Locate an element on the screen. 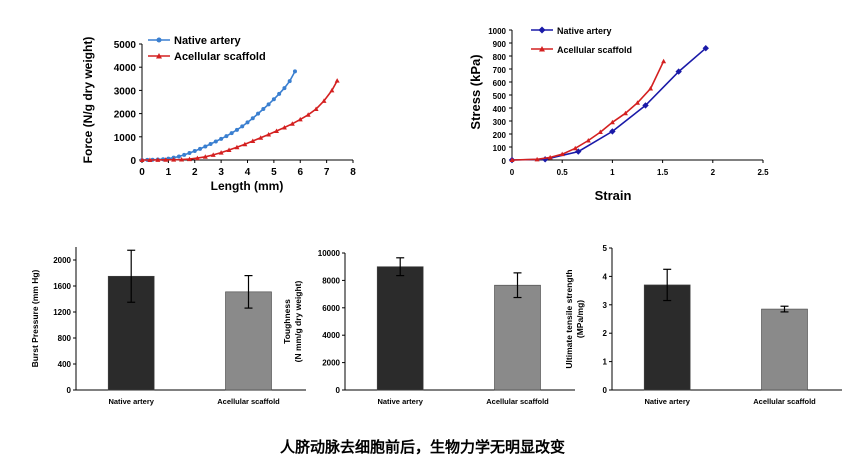  y-tick-label: 100 is located at coordinates (500, 148).